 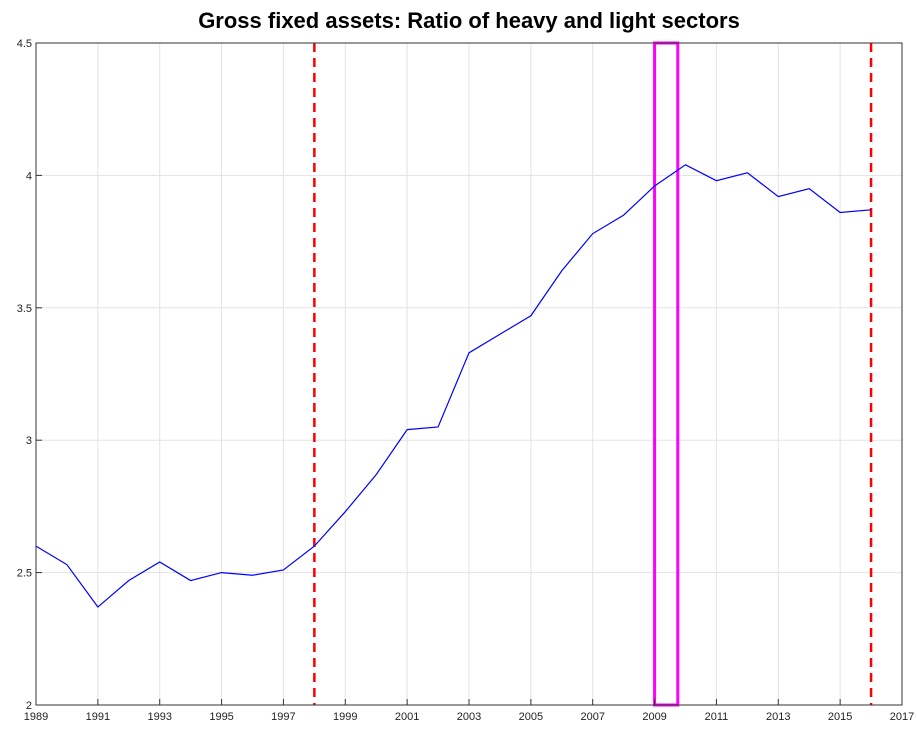 I want to click on x-tick-label: 2003, so click(x=469, y=717).